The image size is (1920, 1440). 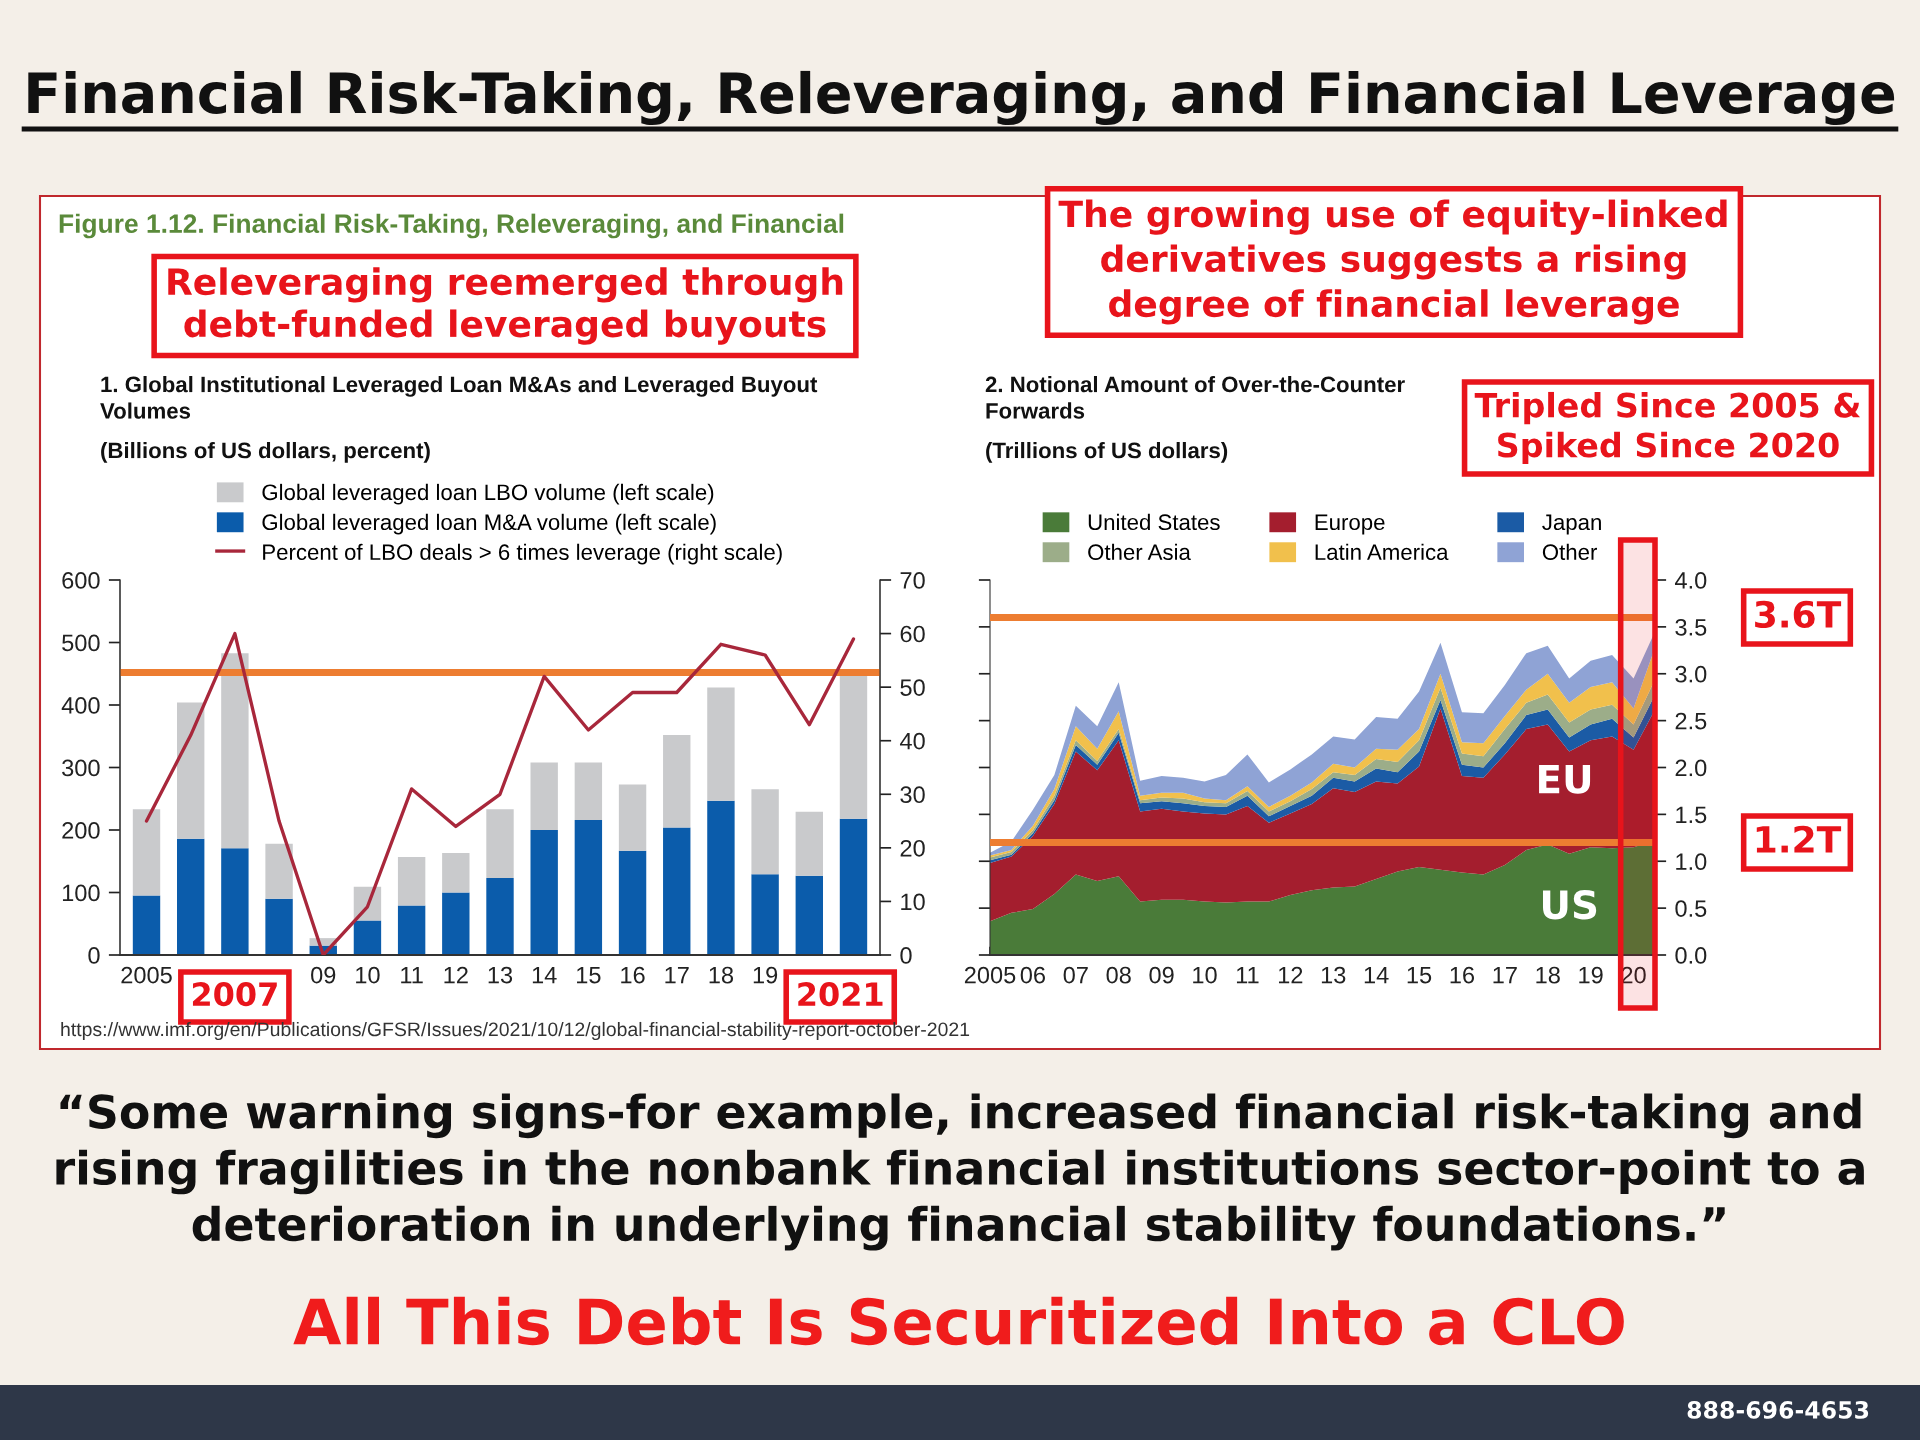 What do you see at coordinates (1691, 721) in the screenshot?
I see `y-tick-label: 2.5` at bounding box center [1691, 721].